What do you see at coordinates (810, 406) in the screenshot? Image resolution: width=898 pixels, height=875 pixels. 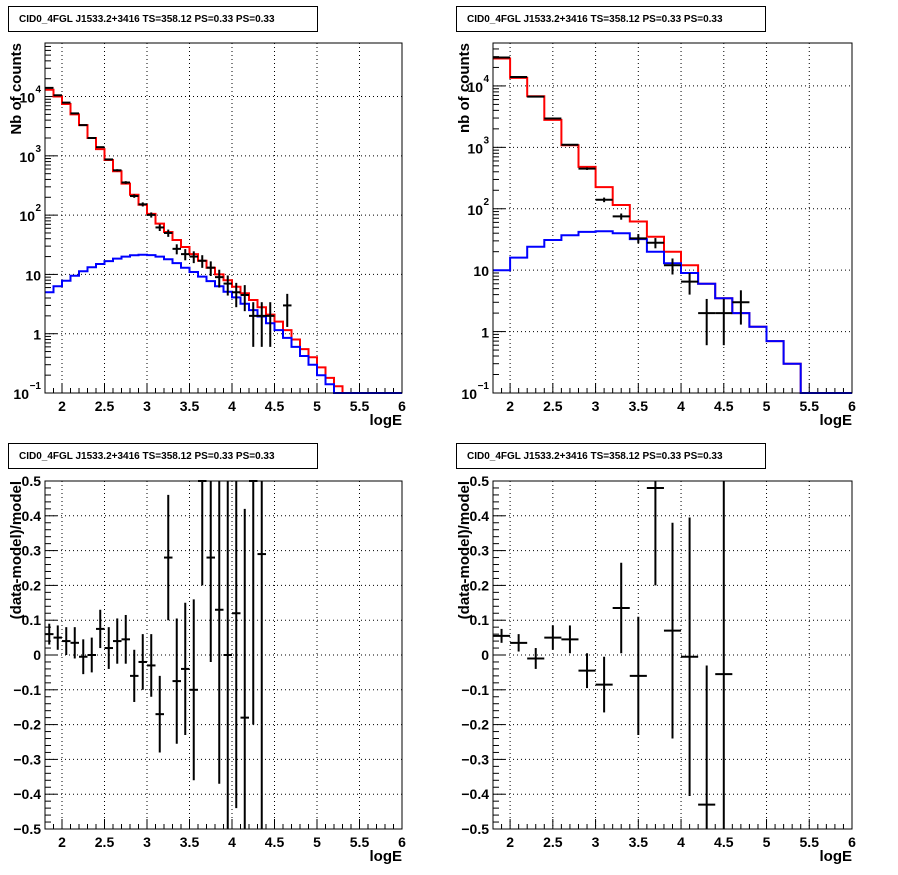 I see `counts-right-x-tick-label: 5.5` at bounding box center [810, 406].